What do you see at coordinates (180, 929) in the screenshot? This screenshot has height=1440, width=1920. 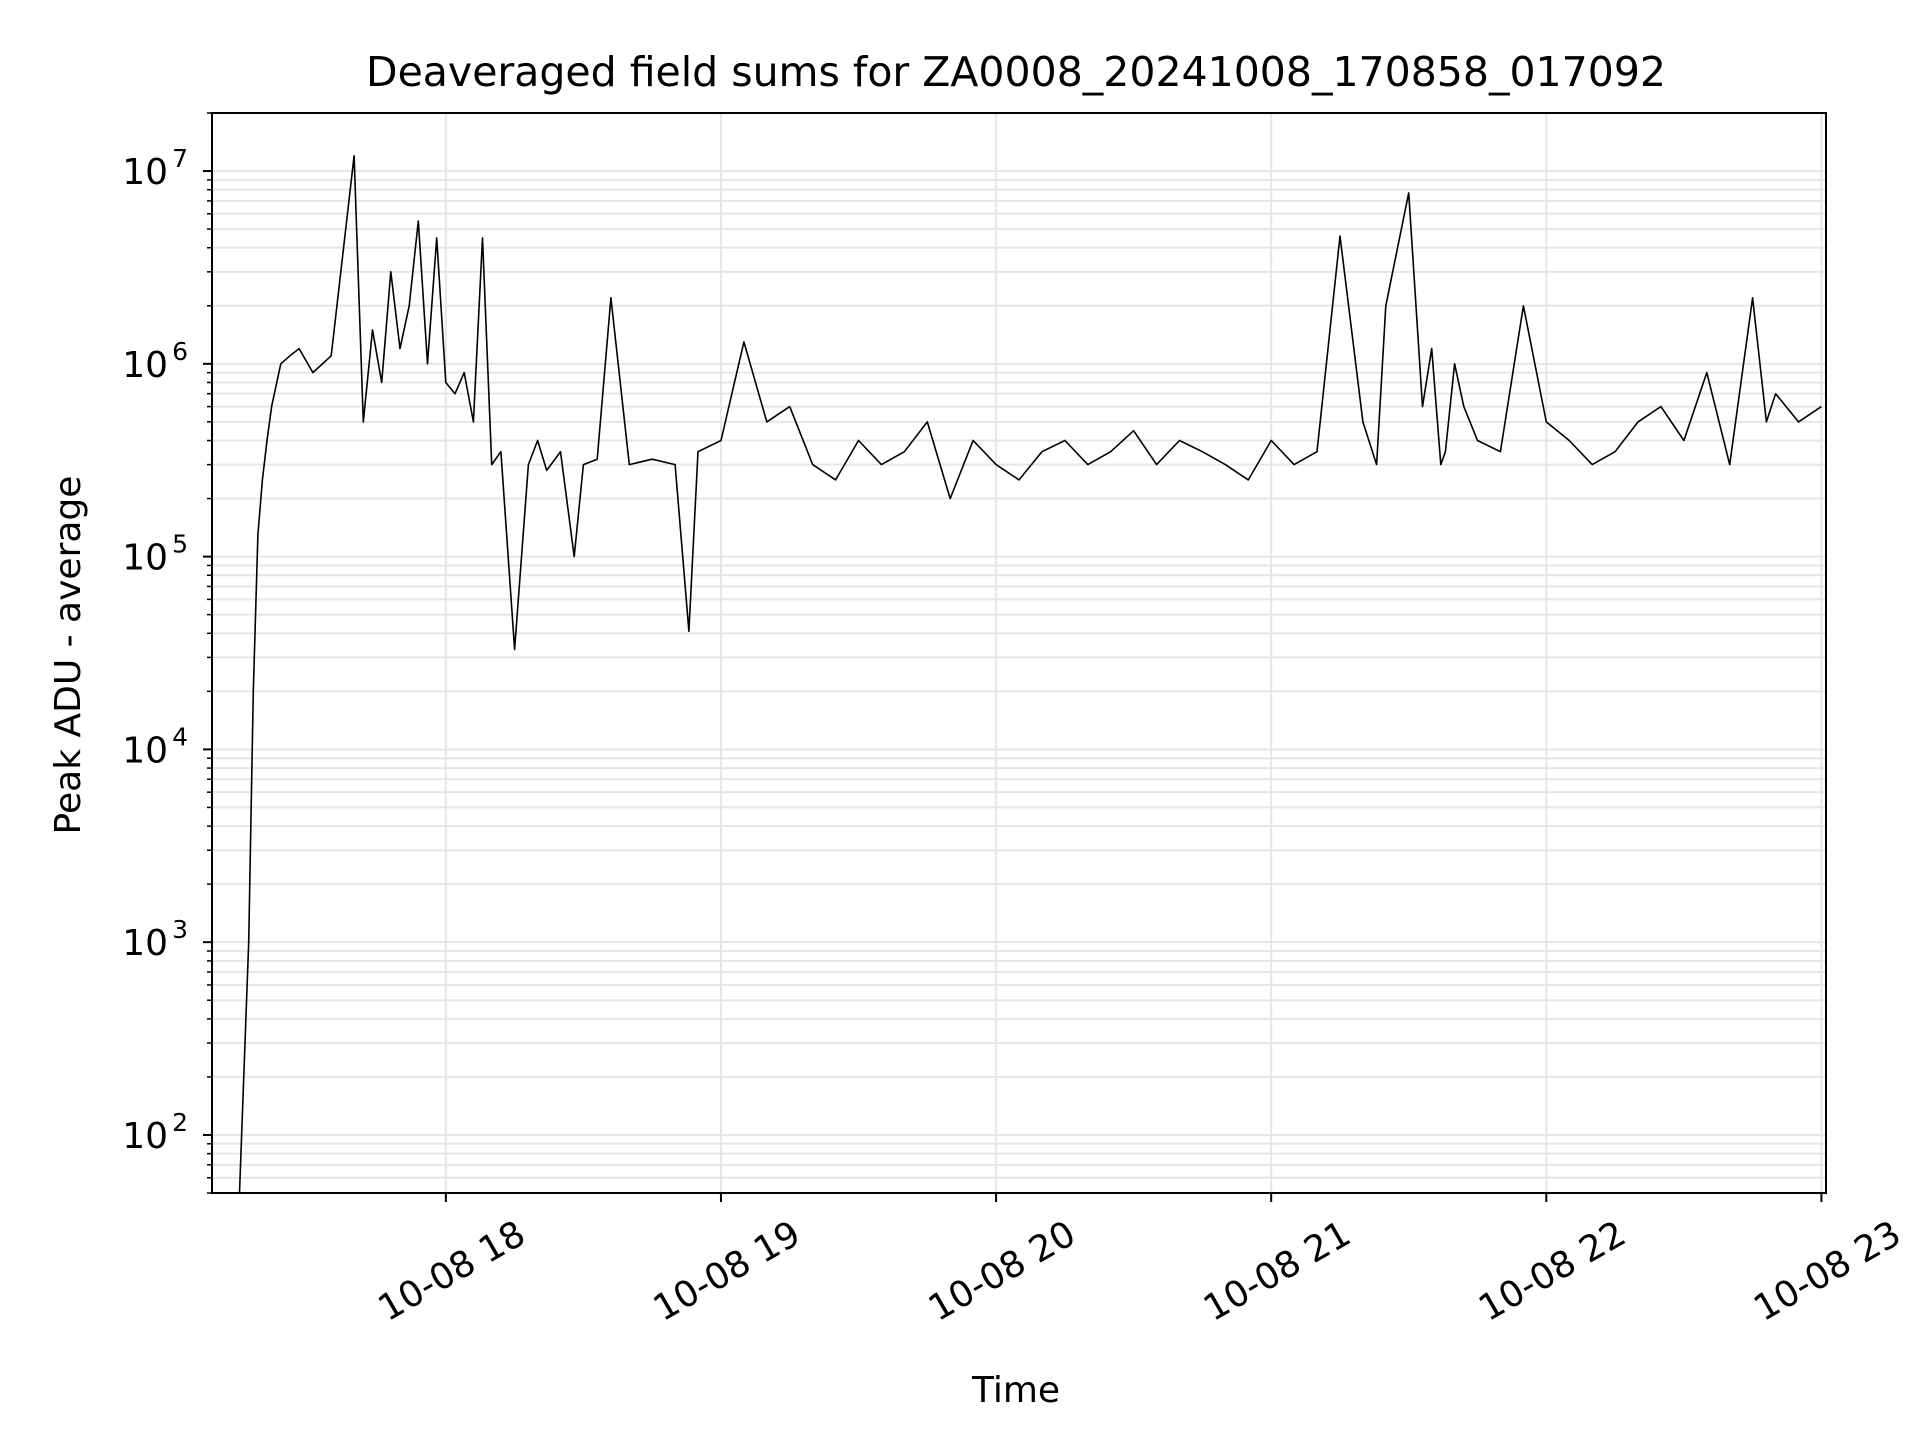 I see `y-tick-exponent: 3` at bounding box center [180, 929].